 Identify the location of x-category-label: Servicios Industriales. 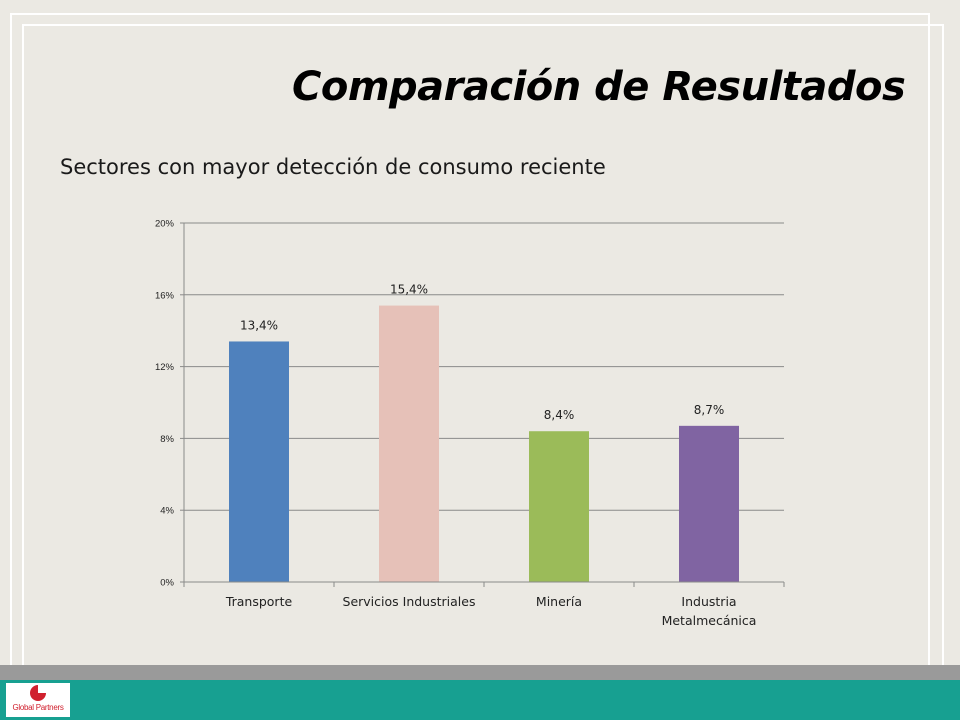
(409, 601).